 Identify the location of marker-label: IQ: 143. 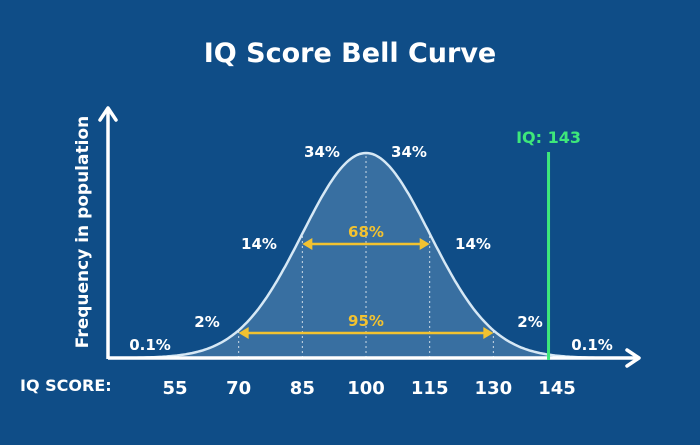
(548, 137).